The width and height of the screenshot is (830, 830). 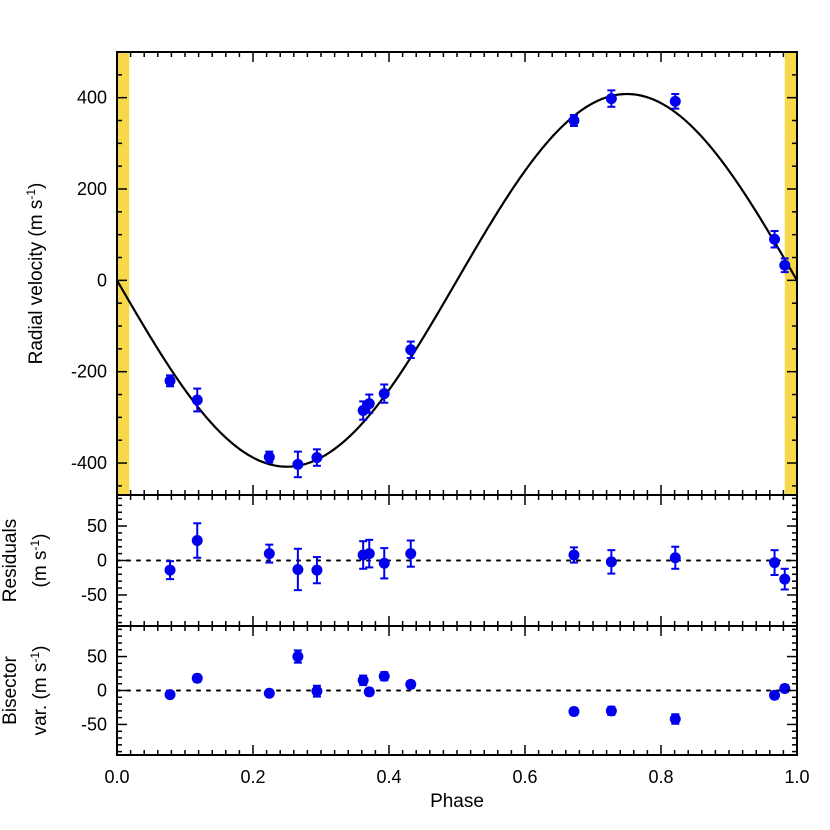 What do you see at coordinates (660, 777) in the screenshot?
I see `x-tick-label: 0.8` at bounding box center [660, 777].